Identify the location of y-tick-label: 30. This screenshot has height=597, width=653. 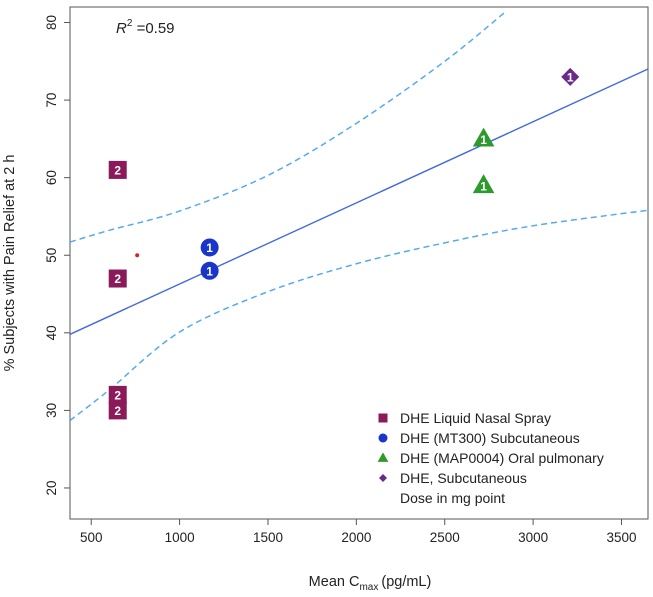
(51, 410).